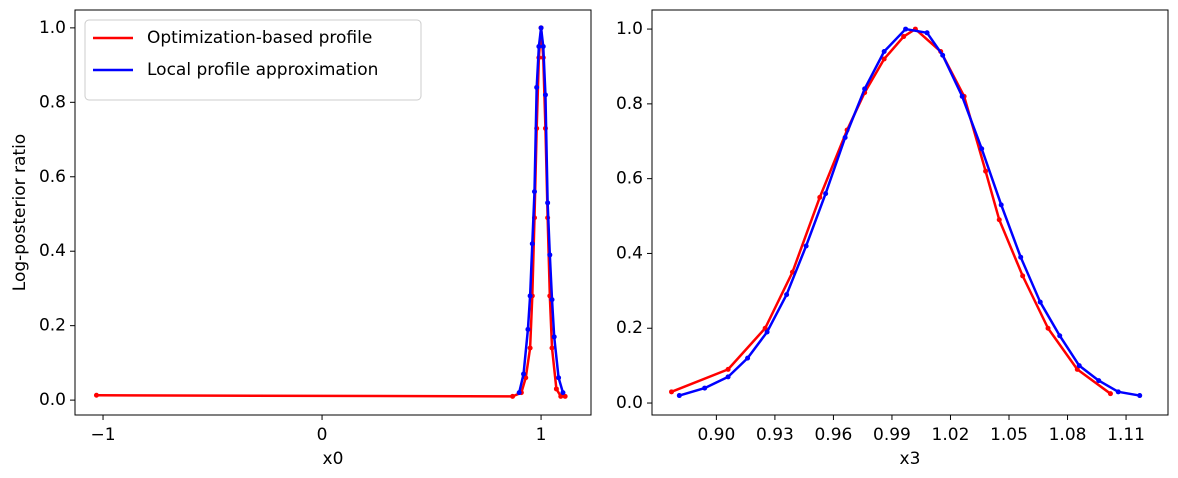 The width and height of the screenshot is (1178, 478). Describe the element at coordinates (262, 70) in the screenshot. I see `legend-label: Local profile approximation` at that location.